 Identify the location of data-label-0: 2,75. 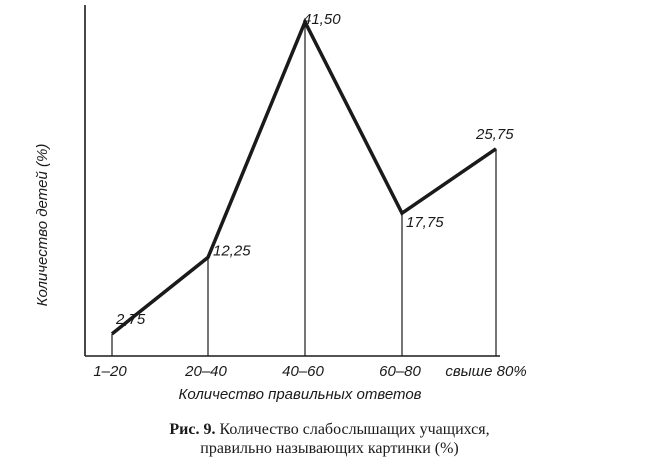
(130, 319).